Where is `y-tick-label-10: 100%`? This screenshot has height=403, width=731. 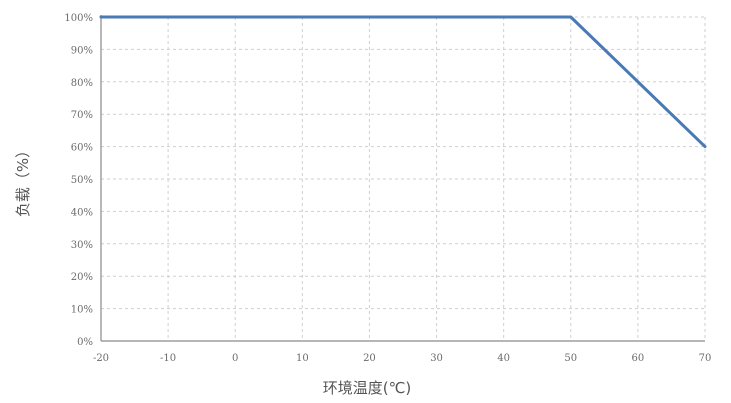
y-tick-label-10: 100% is located at coordinates (78, 18).